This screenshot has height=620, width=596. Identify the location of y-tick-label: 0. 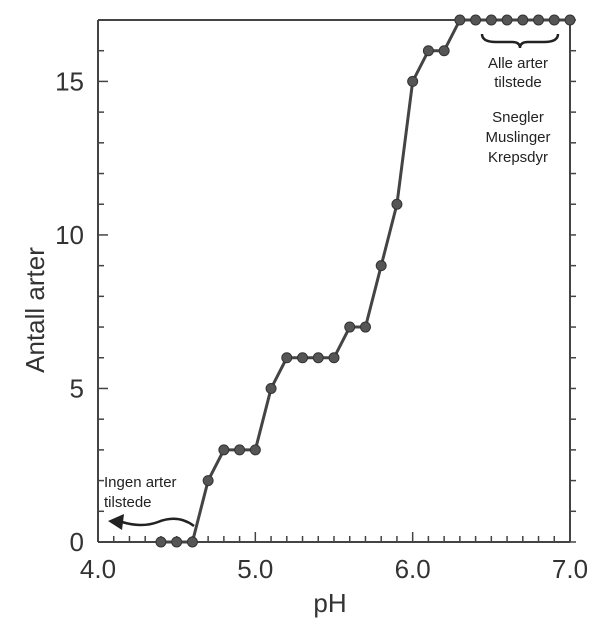
(77, 542).